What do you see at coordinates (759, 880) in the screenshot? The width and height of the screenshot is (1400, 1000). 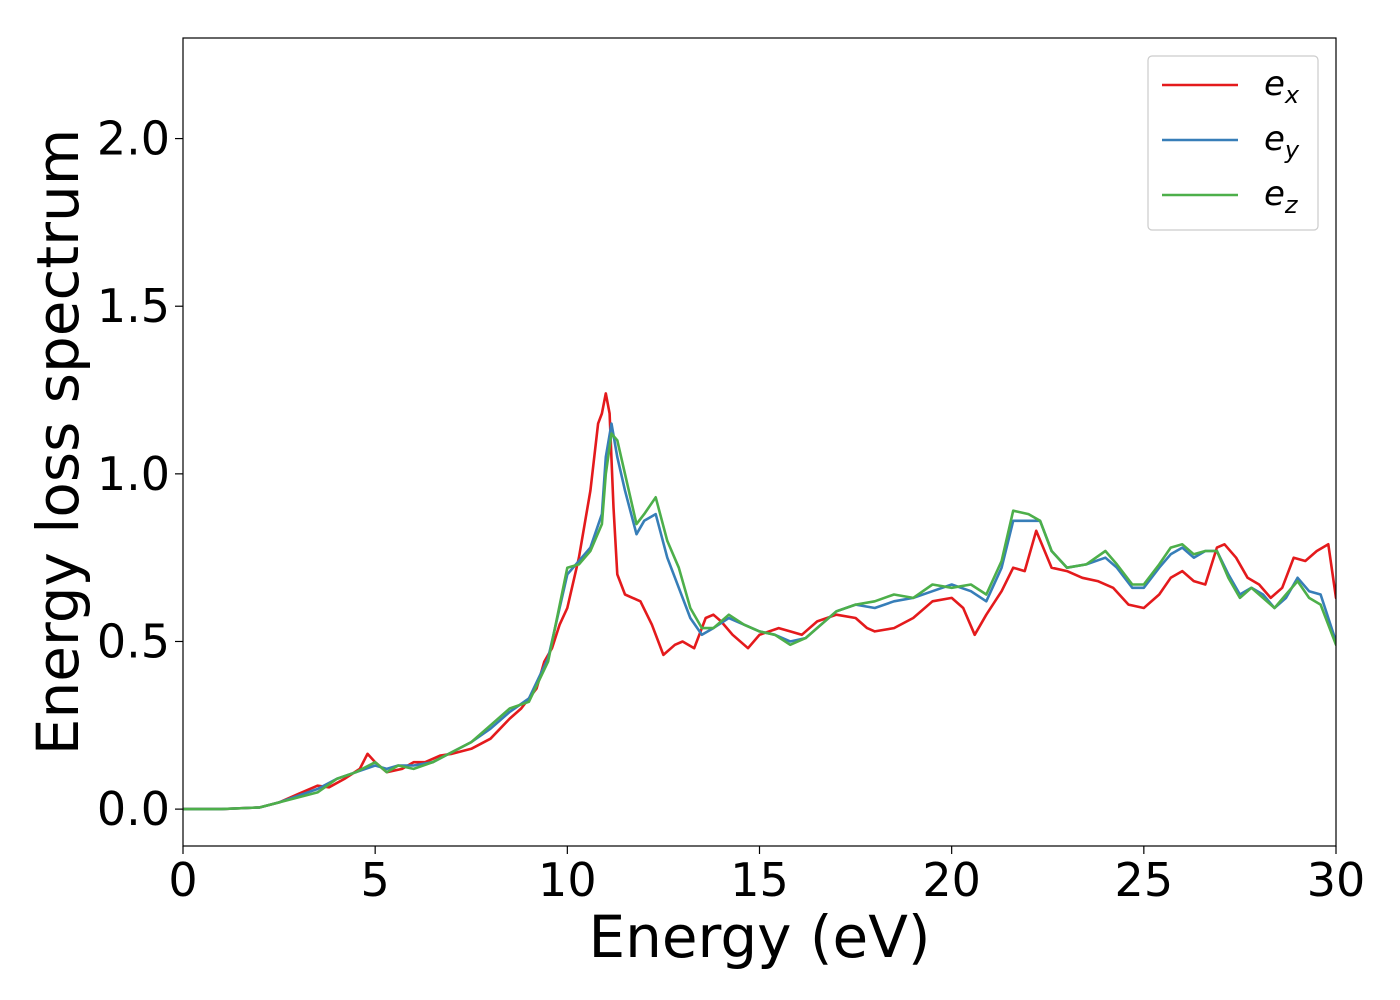 I see `x-tick-label: 15` at bounding box center [759, 880].